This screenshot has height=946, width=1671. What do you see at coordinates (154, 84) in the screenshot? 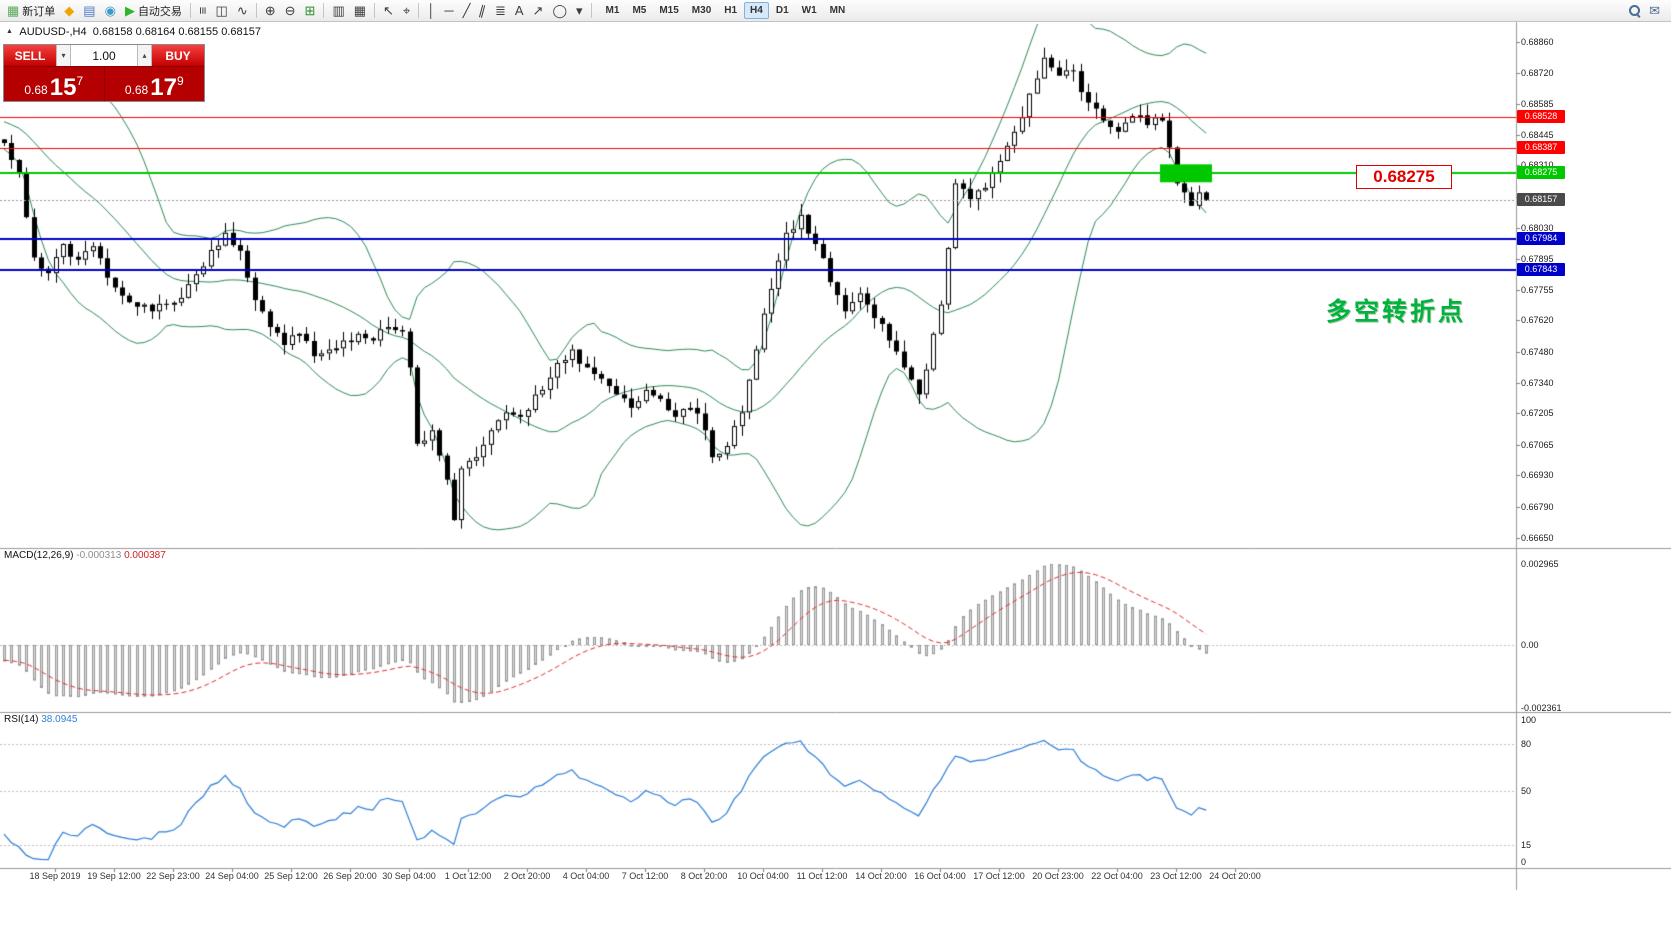
I see `buy-price-button: 0.68 17 9` at bounding box center [154, 84].